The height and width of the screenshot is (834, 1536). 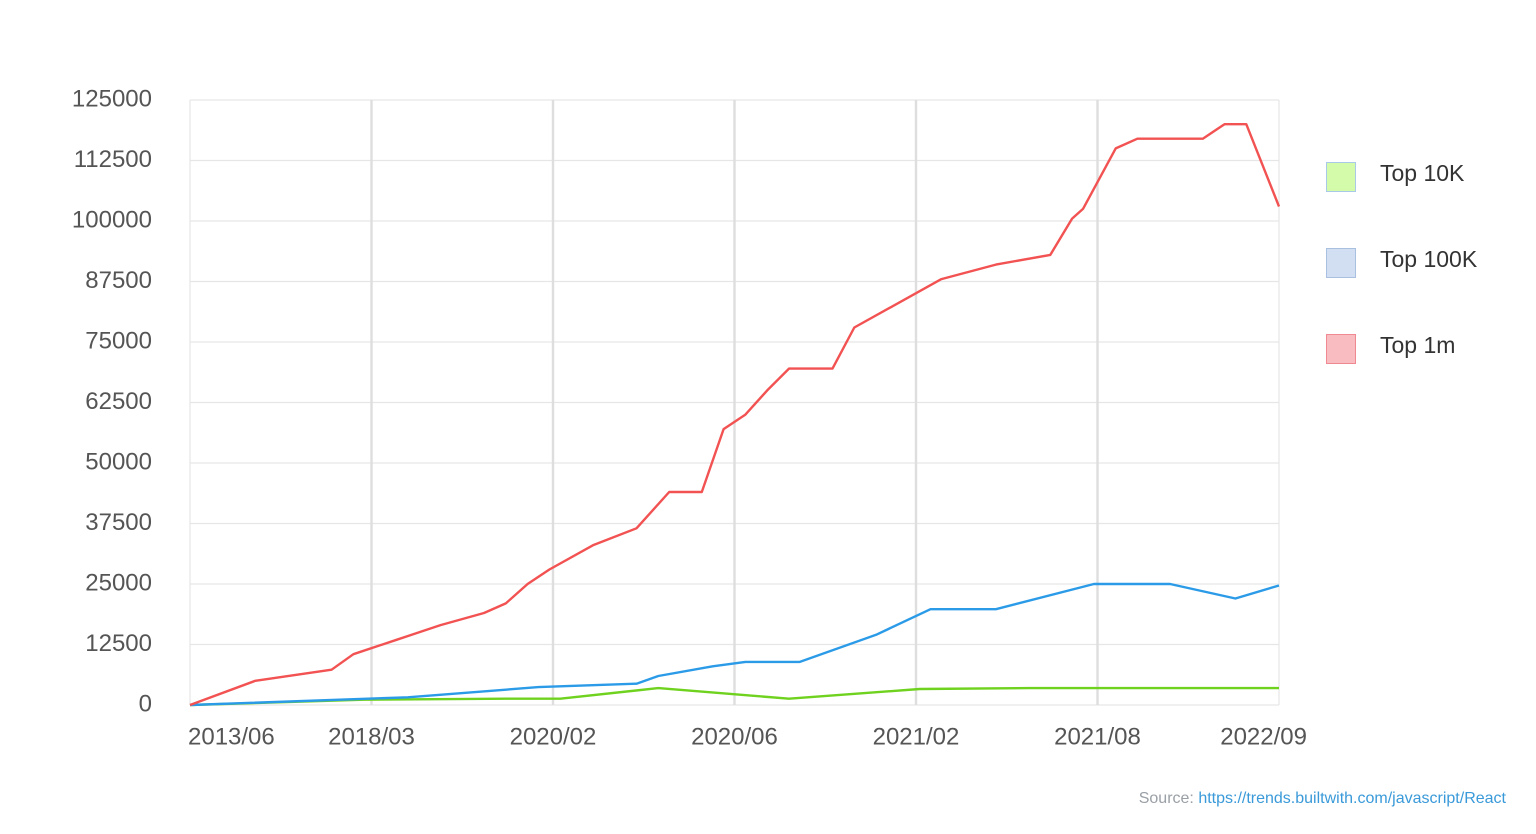 I want to click on y-tick-label: 125000, so click(x=112, y=98).